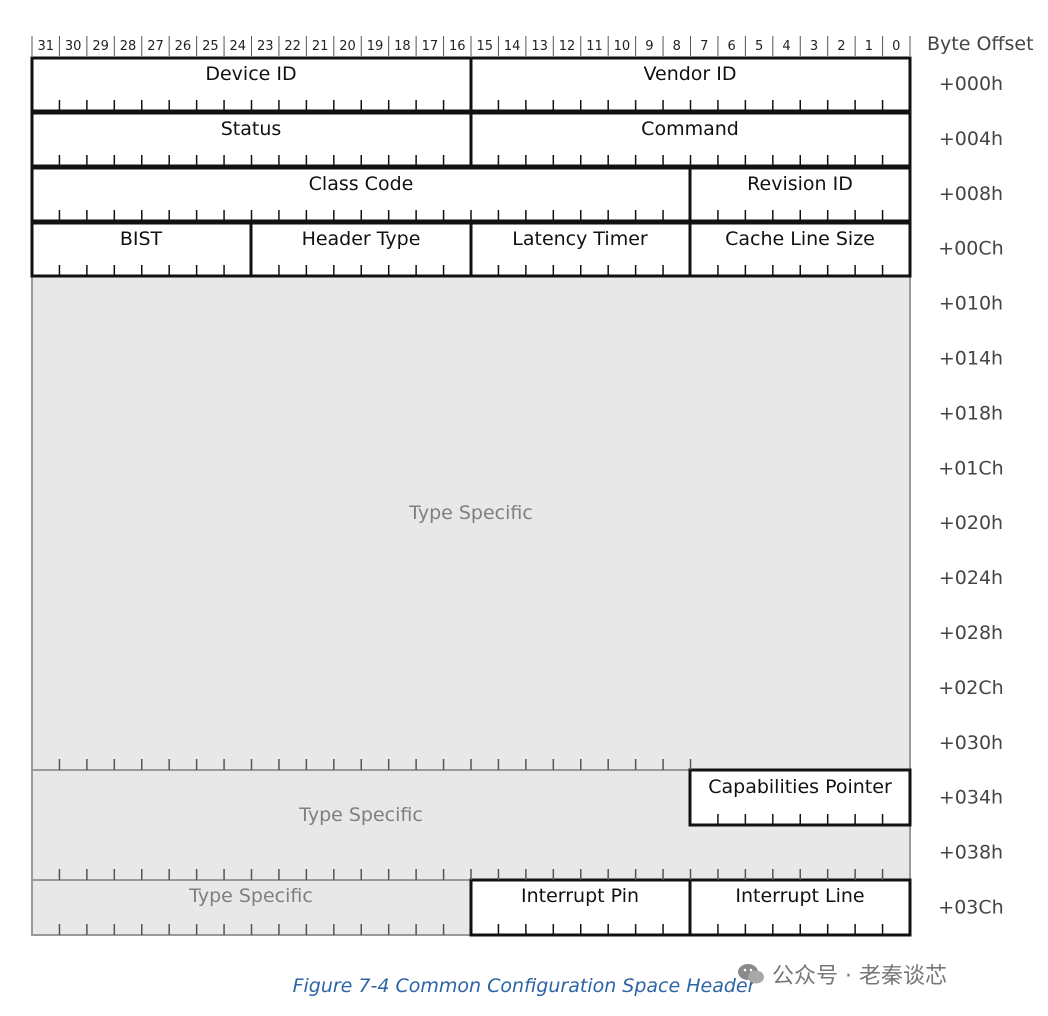  I want to click on bit-number: 9, so click(649, 46).